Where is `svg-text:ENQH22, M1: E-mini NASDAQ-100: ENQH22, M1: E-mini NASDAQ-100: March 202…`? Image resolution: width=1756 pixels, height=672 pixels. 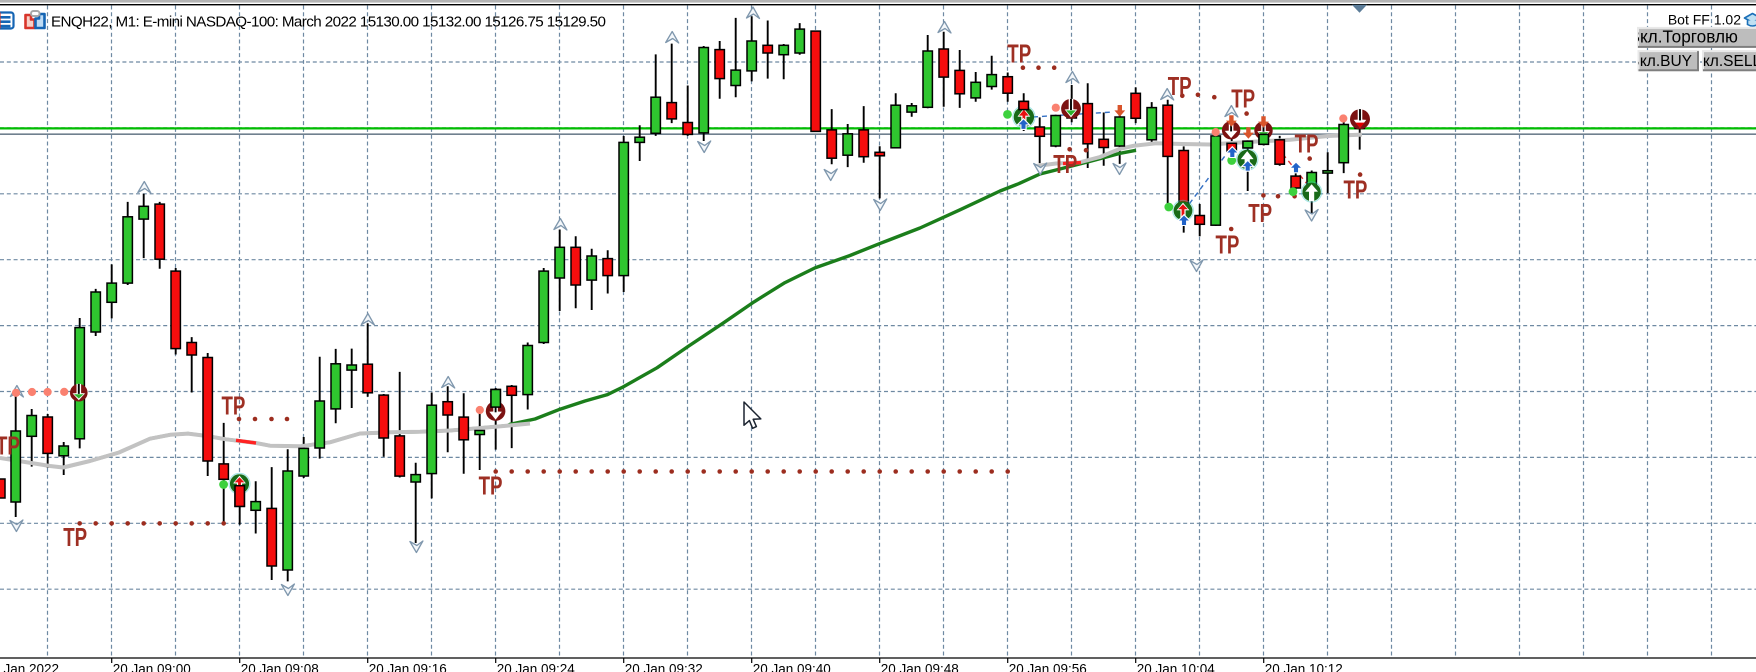
svg-text:ENQH22, M1: E-mini NASDAQ-100: ENQH22, M1: E-mini NASDAQ-100: March 202… is located at coordinates (328, 22).